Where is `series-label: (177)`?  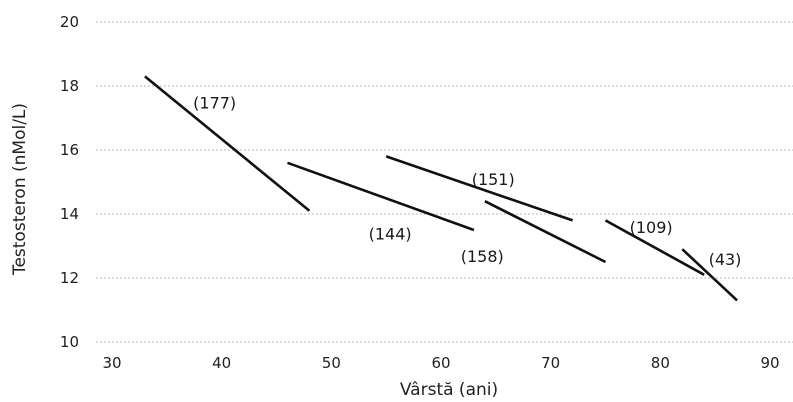 series-label: (177) is located at coordinates (214, 102).